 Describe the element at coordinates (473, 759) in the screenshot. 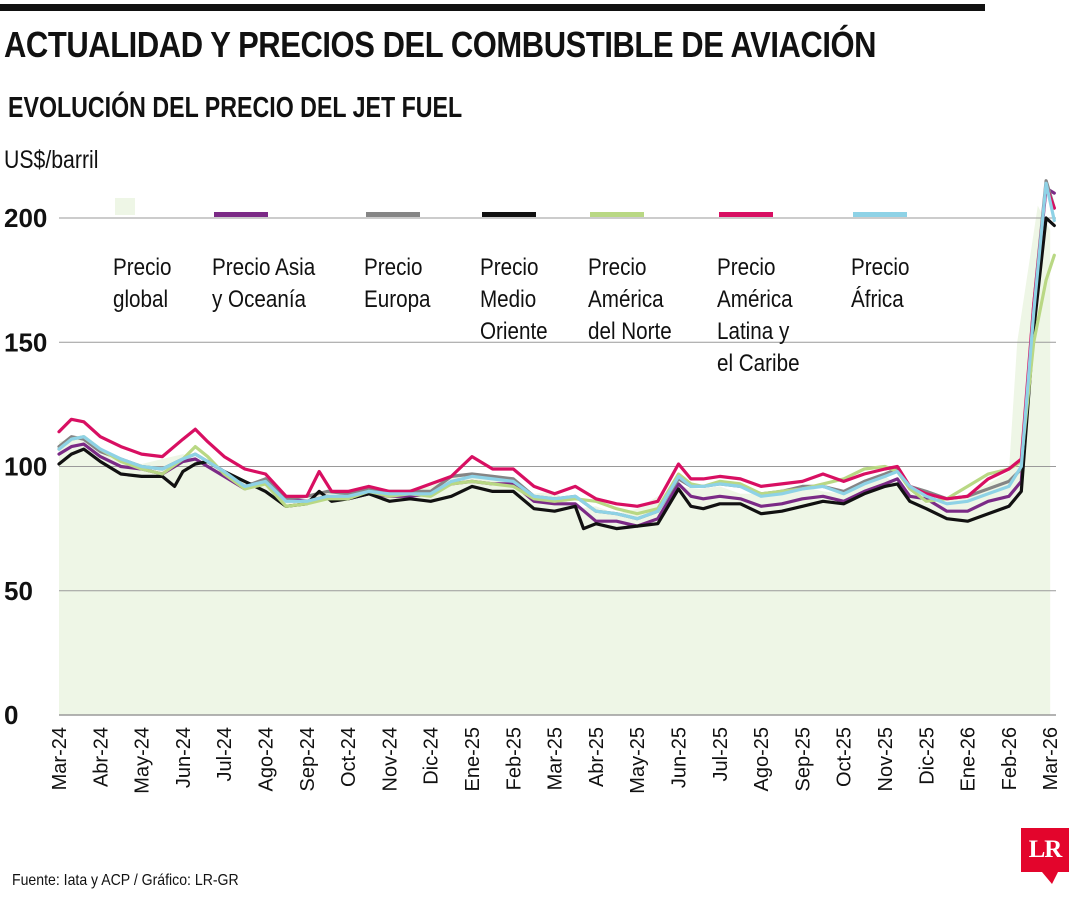

I see `x-tick-label: Ene-25` at that location.